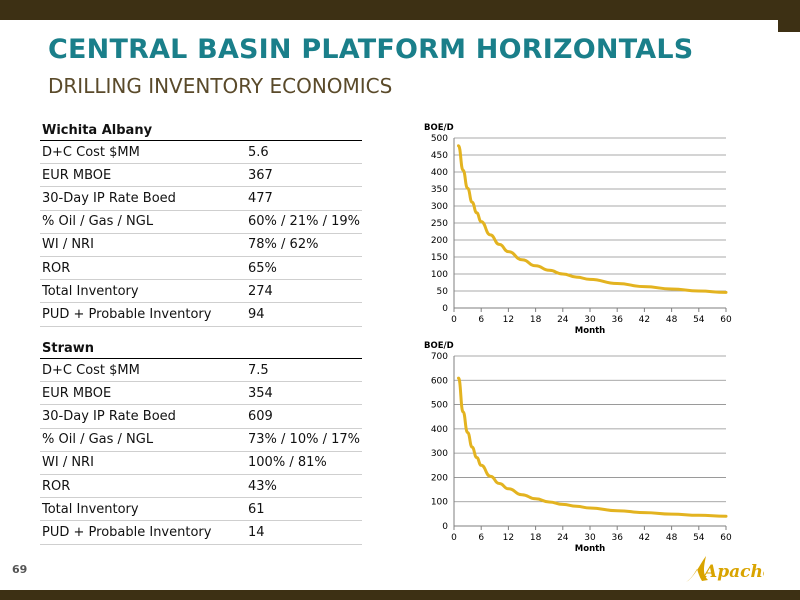  I want to click on y-tick-label: 350, so click(439, 190).